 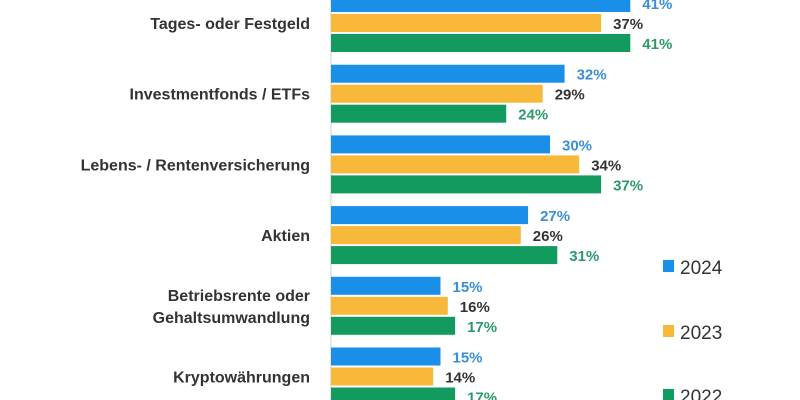 What do you see at coordinates (555, 216) in the screenshot?
I see `data-label-2024: 27%` at bounding box center [555, 216].